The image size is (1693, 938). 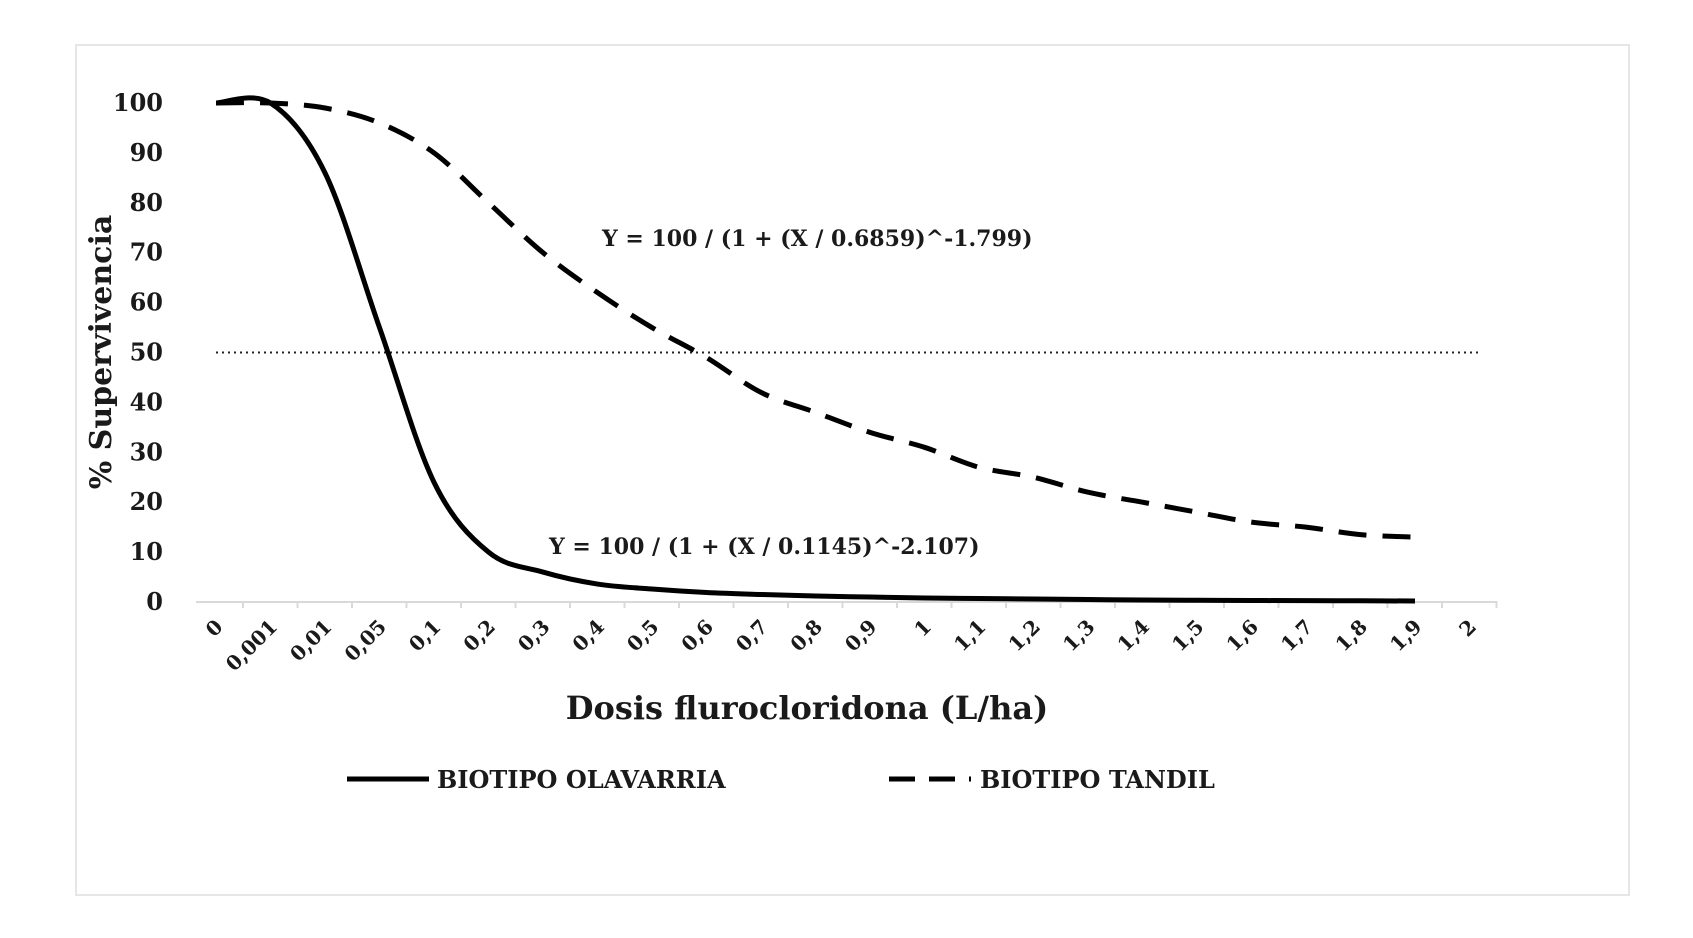 I want to click on y-tick-label: 100, so click(x=138, y=102).